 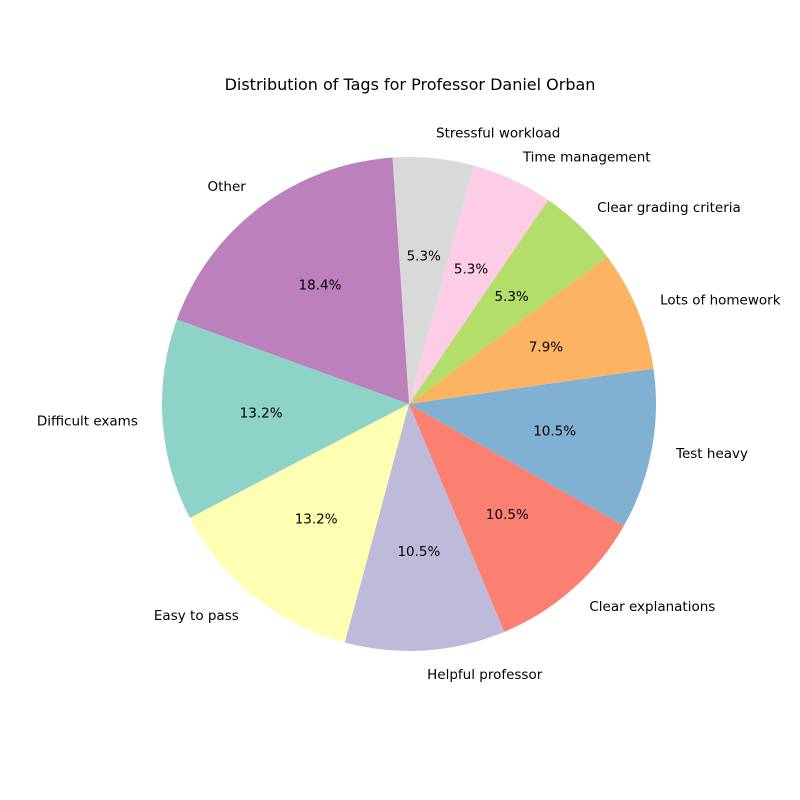 I want to click on pie-slice-stressful-workload, so click(x=433, y=280).